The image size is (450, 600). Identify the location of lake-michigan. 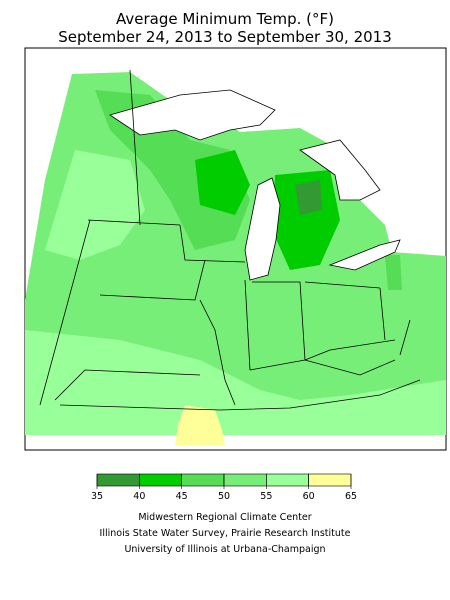
(262, 229).